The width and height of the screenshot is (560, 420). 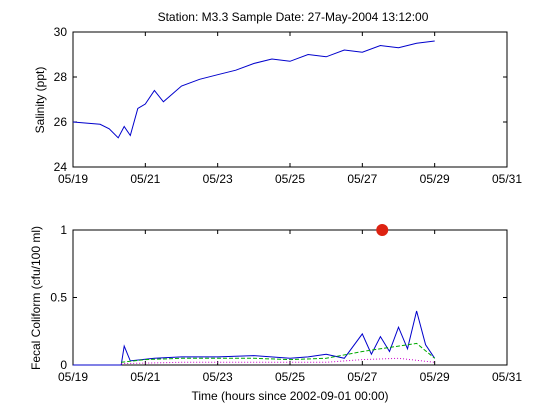 I want to click on salinity-x-tick-label: 05/21, so click(x=145, y=179).